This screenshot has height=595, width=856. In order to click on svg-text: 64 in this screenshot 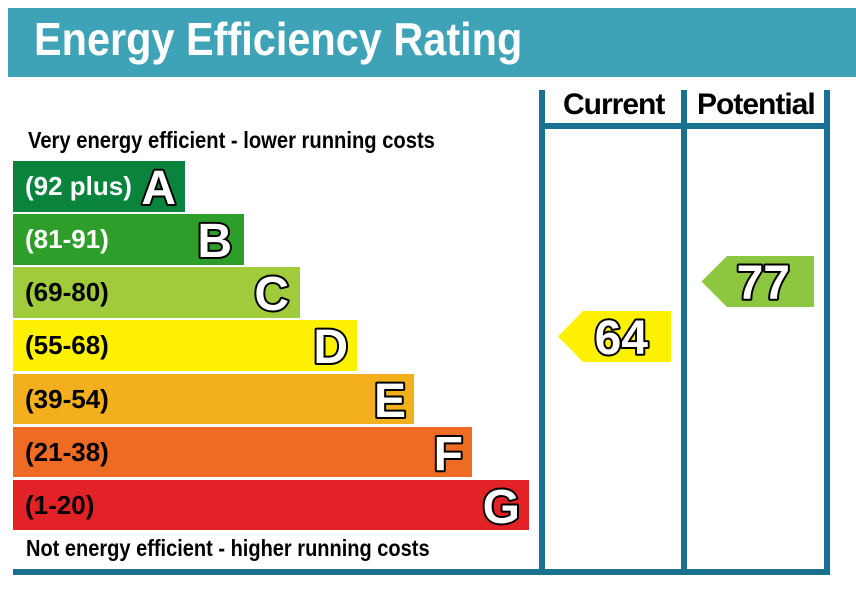, I will do `click(622, 338)`.